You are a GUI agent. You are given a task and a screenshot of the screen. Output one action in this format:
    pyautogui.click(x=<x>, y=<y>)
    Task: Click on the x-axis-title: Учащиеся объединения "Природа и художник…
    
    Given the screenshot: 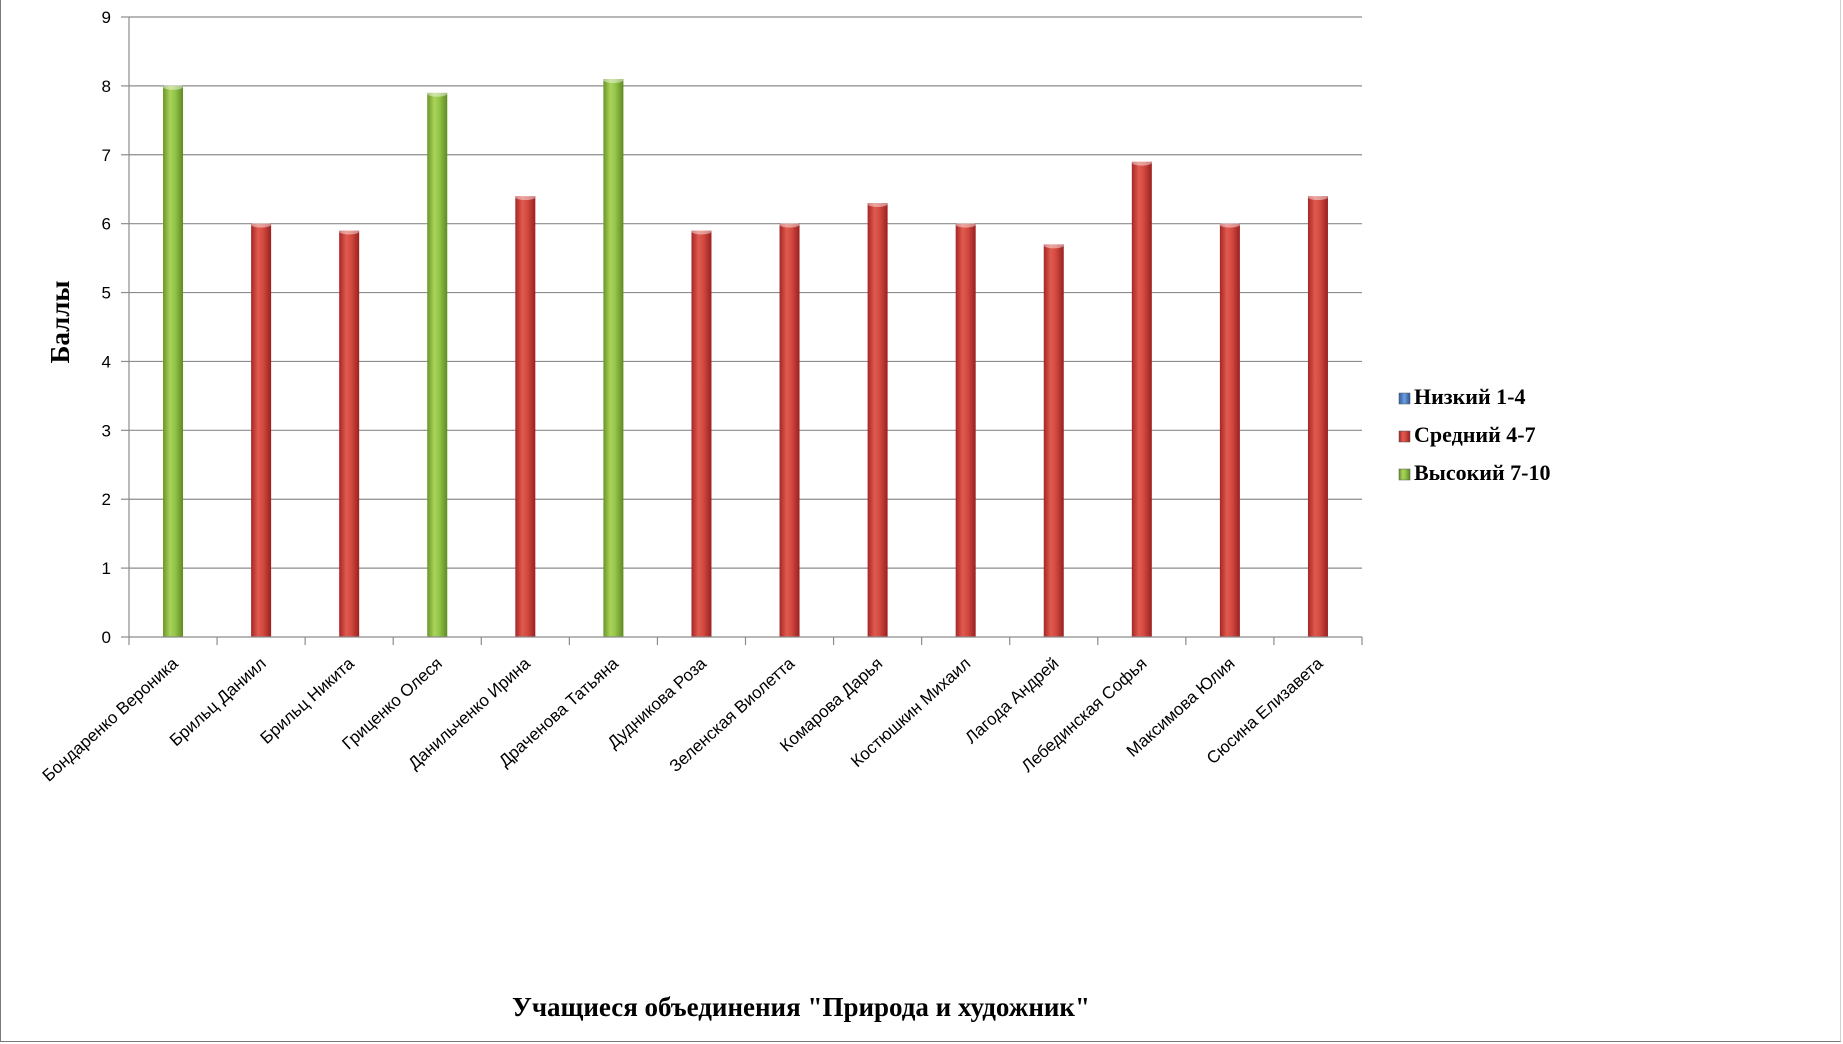 What is the action you would take?
    pyautogui.click(x=801, y=1007)
    